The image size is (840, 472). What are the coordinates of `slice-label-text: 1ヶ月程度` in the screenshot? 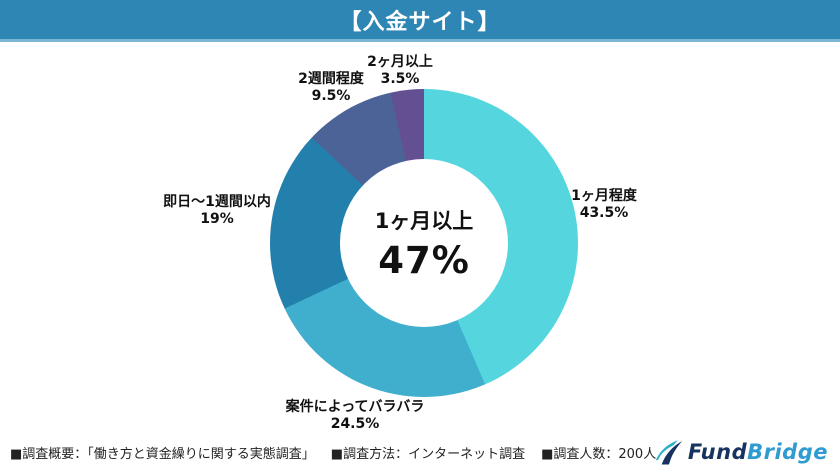 It's located at (604, 196).